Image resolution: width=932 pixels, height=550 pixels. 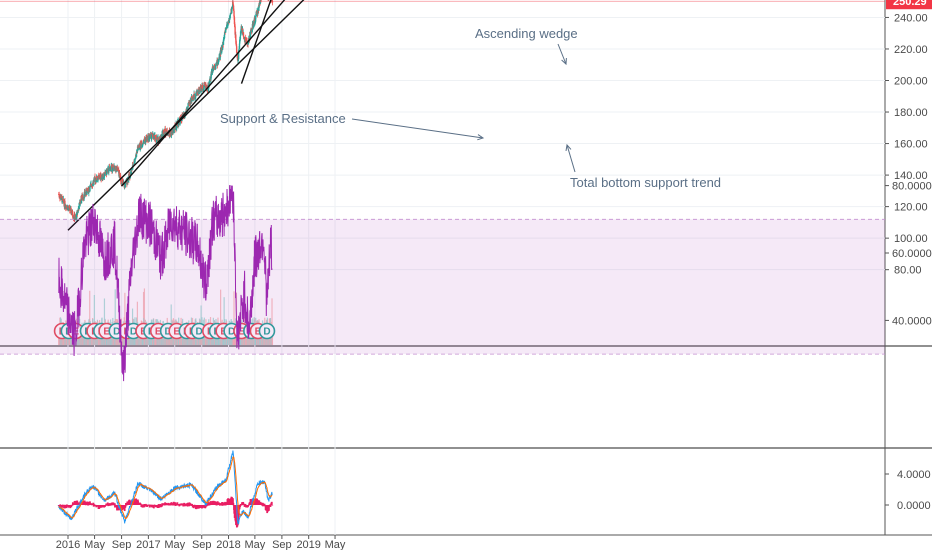 What do you see at coordinates (526, 46) in the screenshot?
I see `annotation: Ascending wedge` at bounding box center [526, 46].